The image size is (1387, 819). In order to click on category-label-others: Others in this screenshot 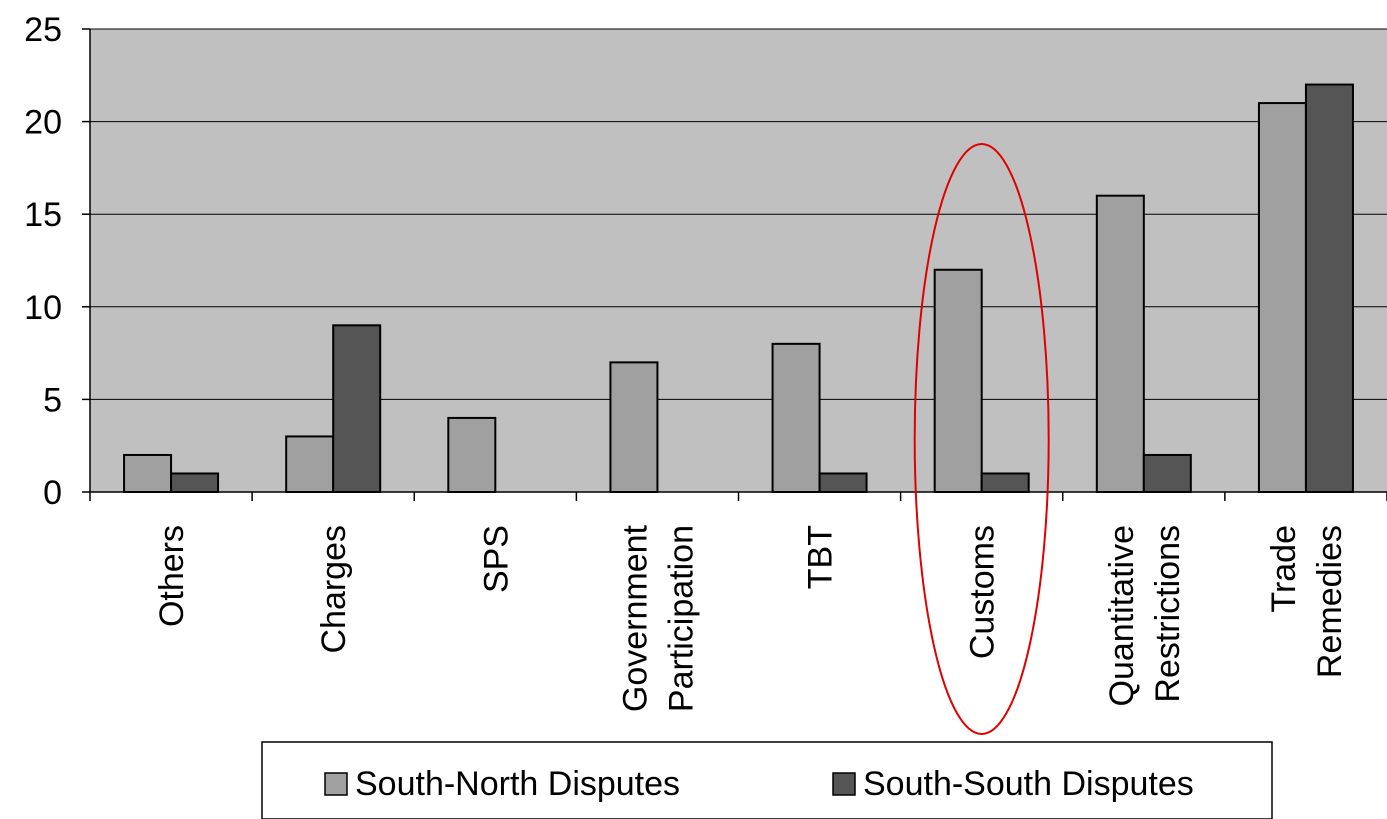, I will do `click(172, 576)`.